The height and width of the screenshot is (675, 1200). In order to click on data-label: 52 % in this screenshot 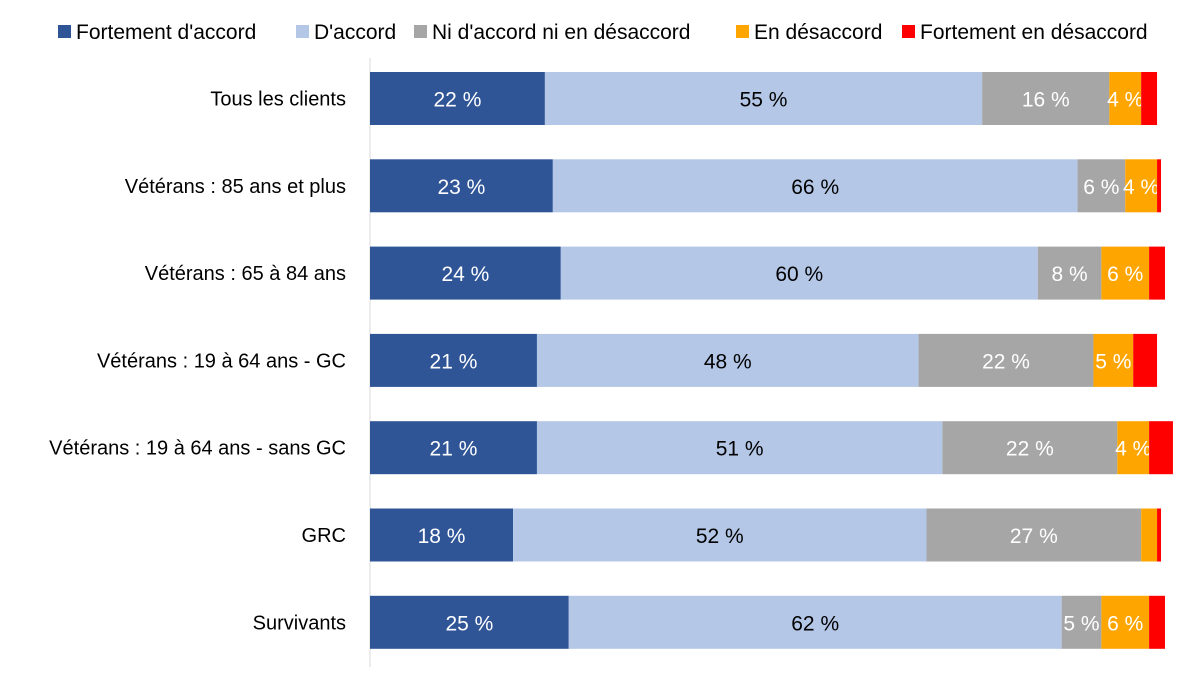, I will do `click(720, 536)`.